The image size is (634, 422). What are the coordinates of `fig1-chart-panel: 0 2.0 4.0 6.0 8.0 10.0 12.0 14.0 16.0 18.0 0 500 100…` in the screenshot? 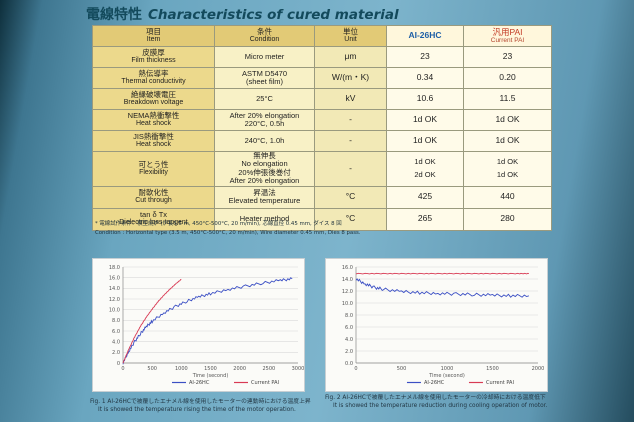 It's located at (198, 325).